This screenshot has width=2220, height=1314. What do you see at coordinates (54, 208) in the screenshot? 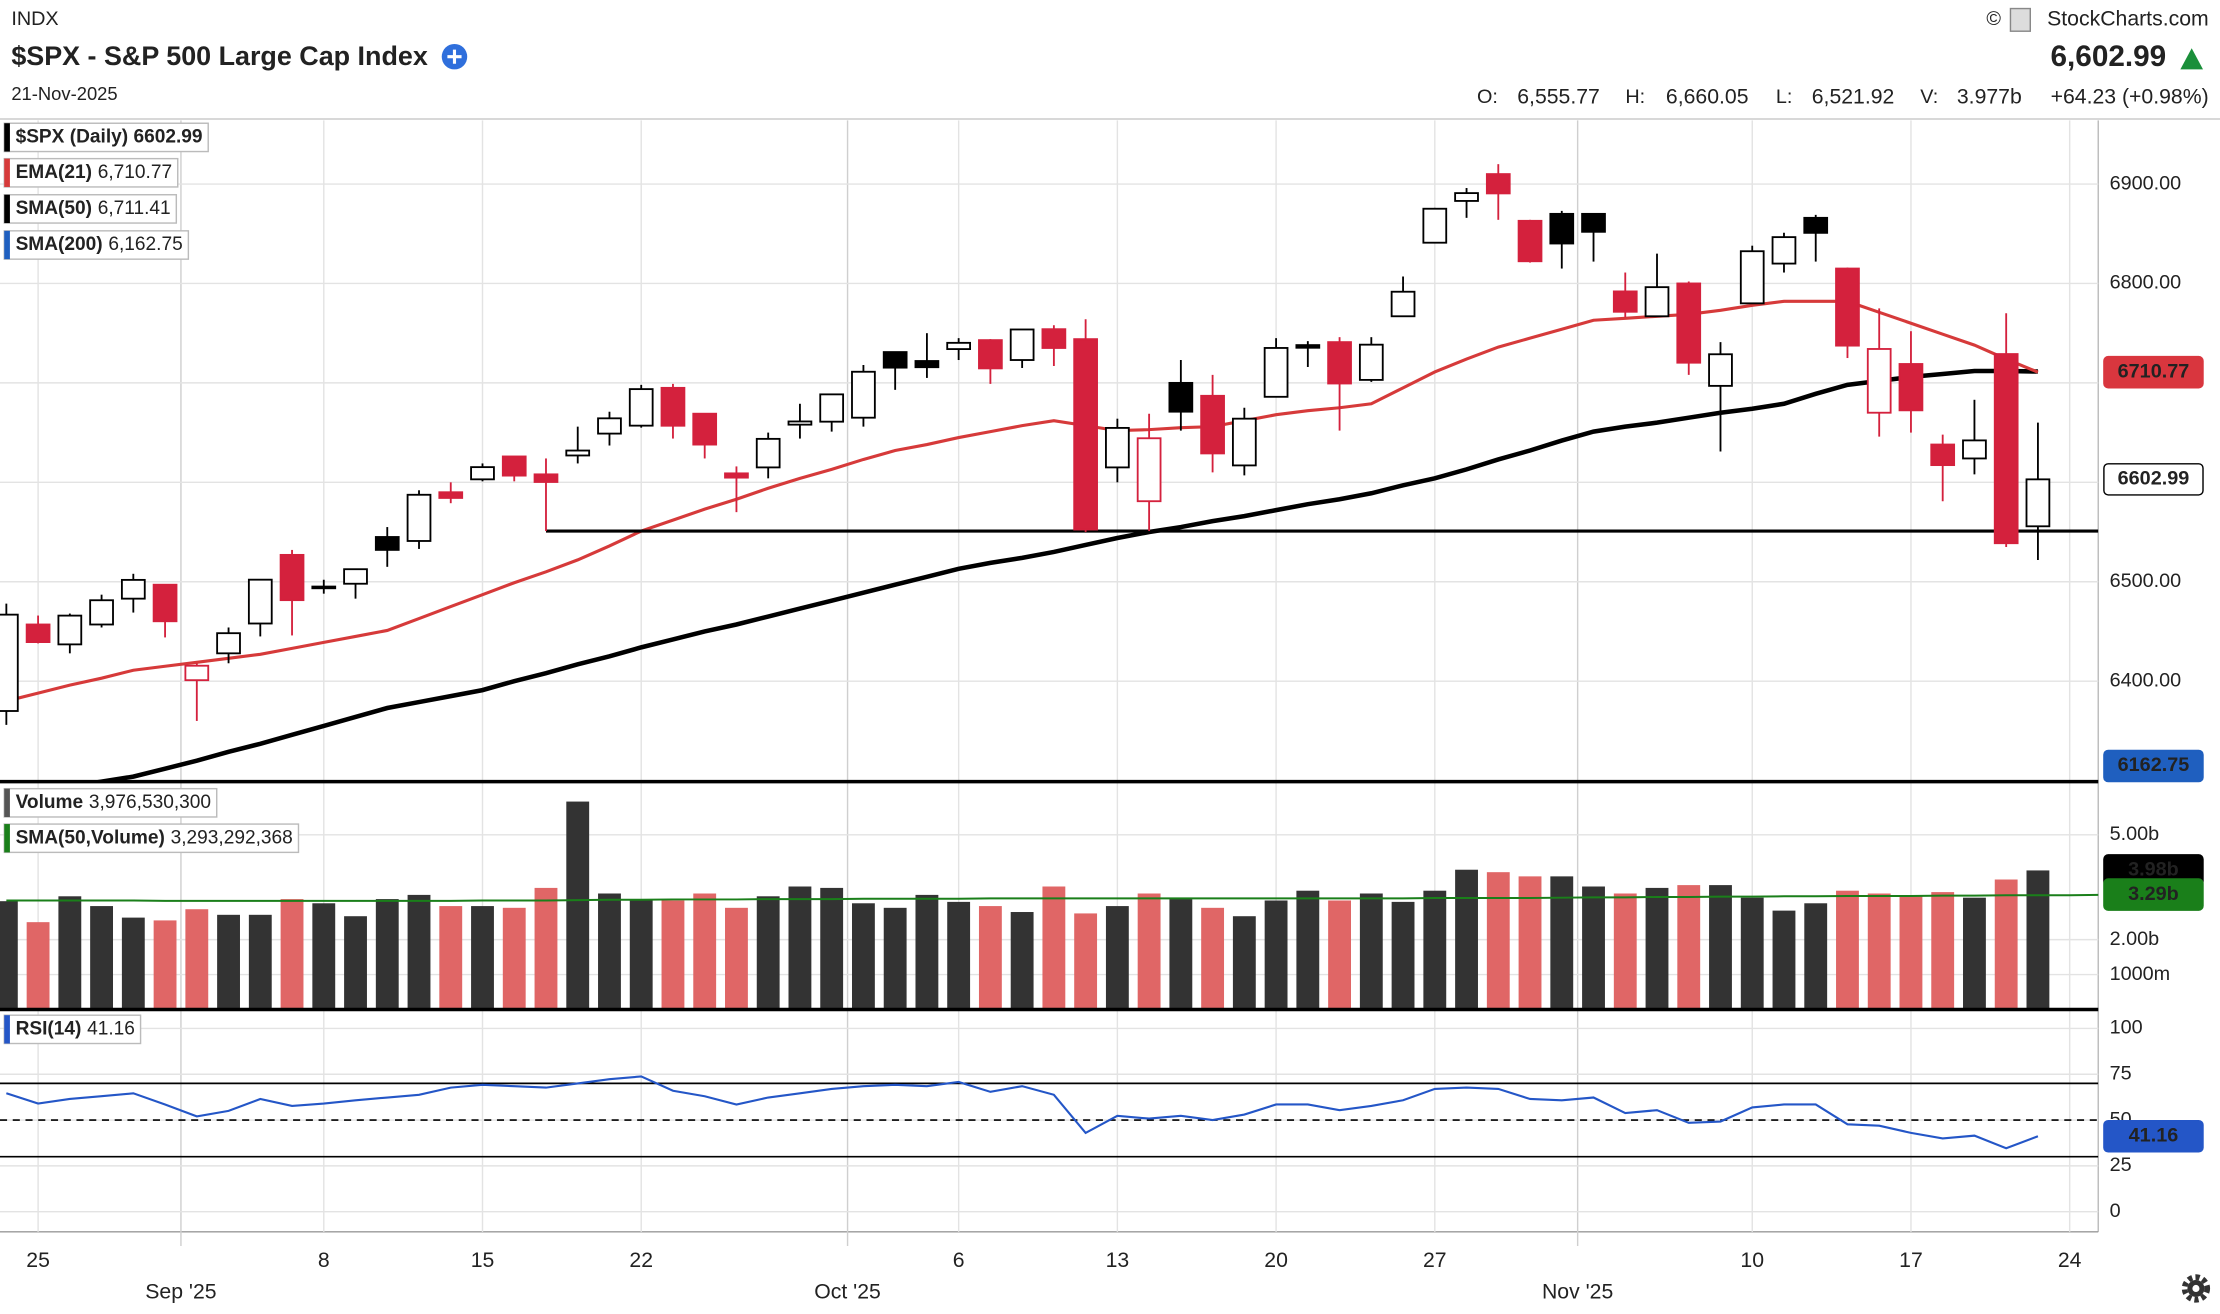
I see `legend-name: SMA(50)` at bounding box center [54, 208].